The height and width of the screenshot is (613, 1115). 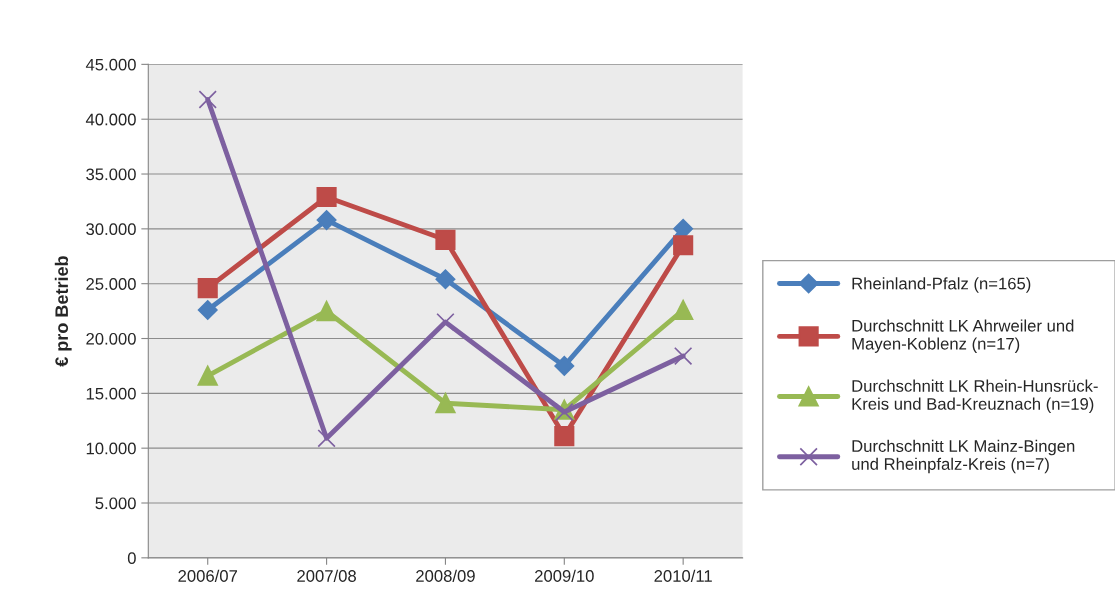 I want to click on y-tick-label: 45.000, so click(x=110, y=64).